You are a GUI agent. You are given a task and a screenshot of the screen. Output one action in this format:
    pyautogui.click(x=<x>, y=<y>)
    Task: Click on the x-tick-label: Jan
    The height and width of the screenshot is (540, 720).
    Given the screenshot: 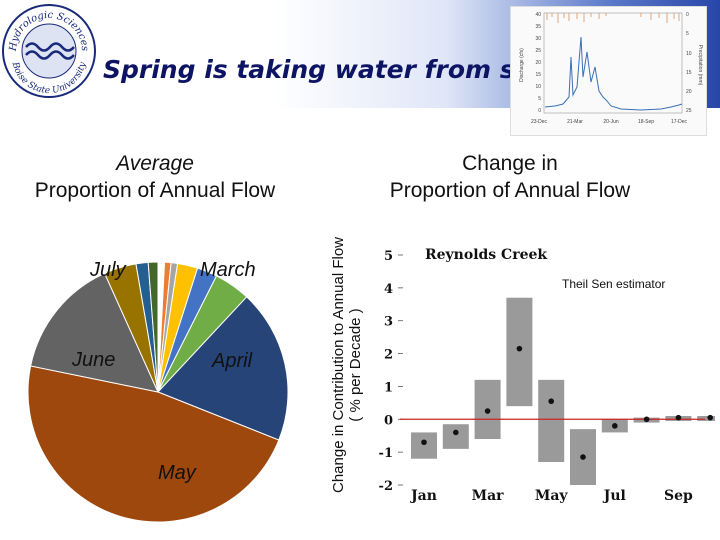 What is the action you would take?
    pyautogui.click(x=423, y=496)
    